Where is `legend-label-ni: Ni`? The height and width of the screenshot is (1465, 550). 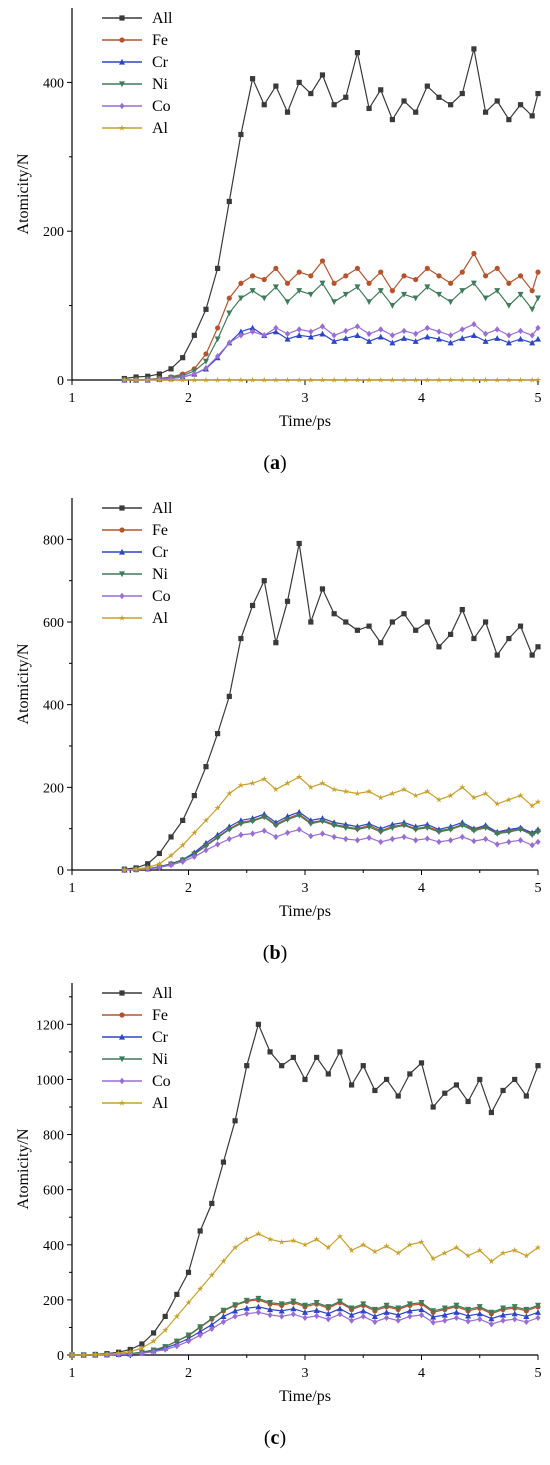
legend-label-ni: Ni is located at coordinates (160, 84).